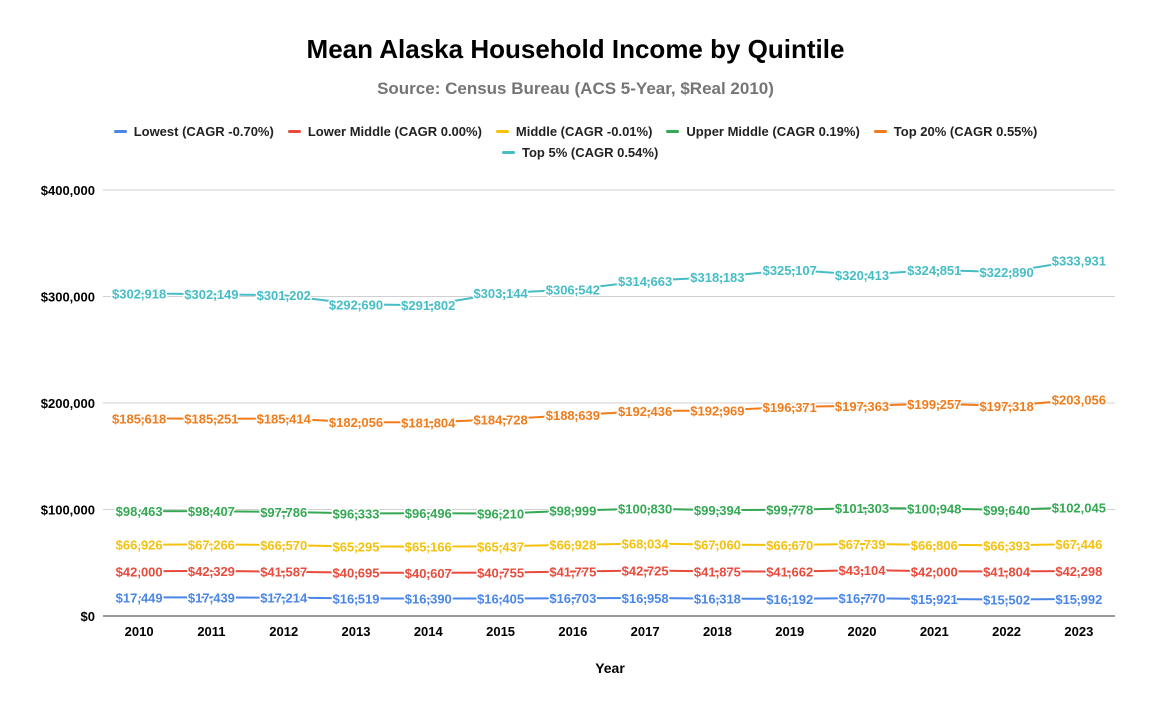 This screenshot has height=712, width=1151. What do you see at coordinates (211, 597) in the screenshot?
I see `data-label: $17,439` at bounding box center [211, 597].